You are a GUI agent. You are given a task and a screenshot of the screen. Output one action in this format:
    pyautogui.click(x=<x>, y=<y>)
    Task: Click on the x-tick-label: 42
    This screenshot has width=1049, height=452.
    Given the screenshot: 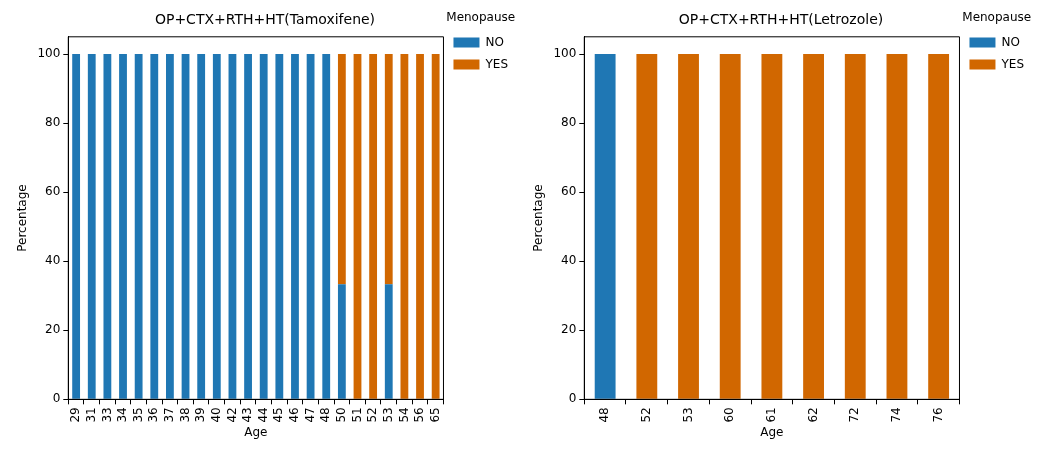 What is the action you would take?
    pyautogui.click(x=231, y=415)
    